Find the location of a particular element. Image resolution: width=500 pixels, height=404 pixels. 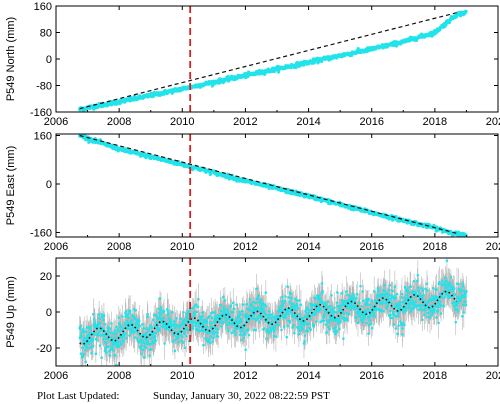

x-tick-label: 2010 is located at coordinates (182, 122).